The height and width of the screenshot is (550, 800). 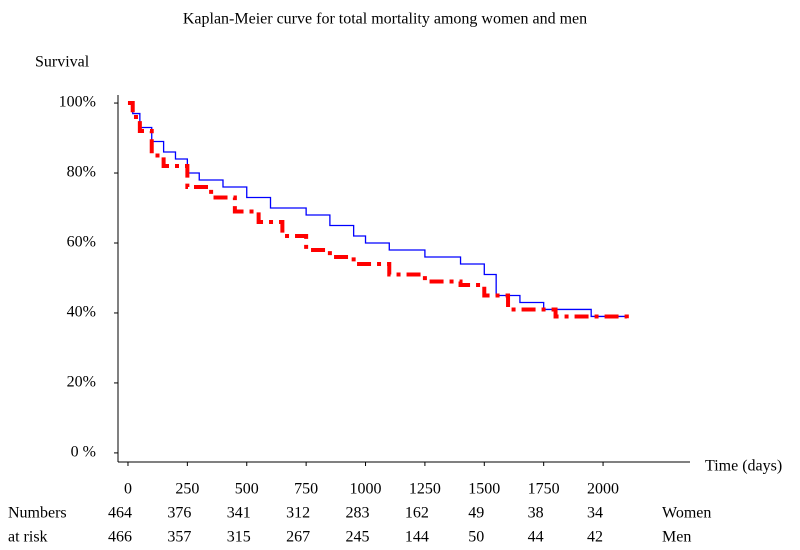 What do you see at coordinates (28, 537) in the screenshot?
I see `at-risk-label: at risk` at bounding box center [28, 537].